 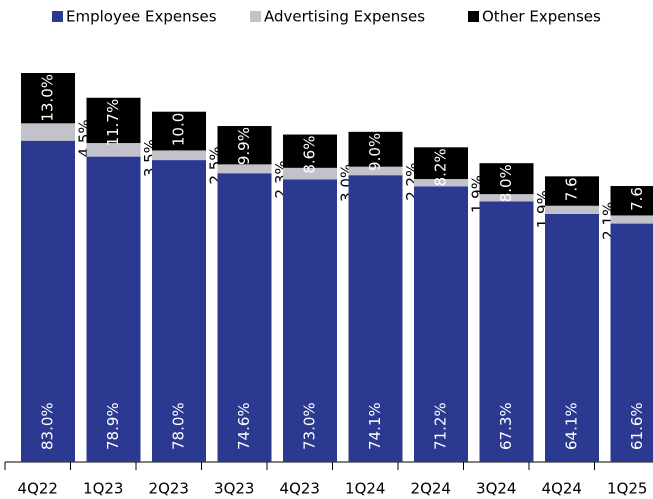 I want to click on data-label: 73.0%, so click(x=310, y=426).